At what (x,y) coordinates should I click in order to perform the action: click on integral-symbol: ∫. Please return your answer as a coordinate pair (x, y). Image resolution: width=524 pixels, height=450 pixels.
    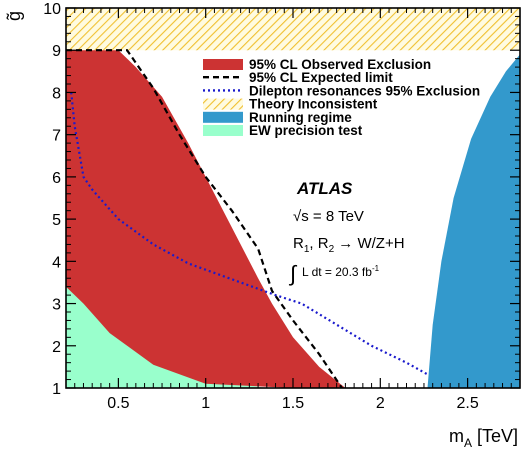
    Looking at the image, I should click on (293, 273).